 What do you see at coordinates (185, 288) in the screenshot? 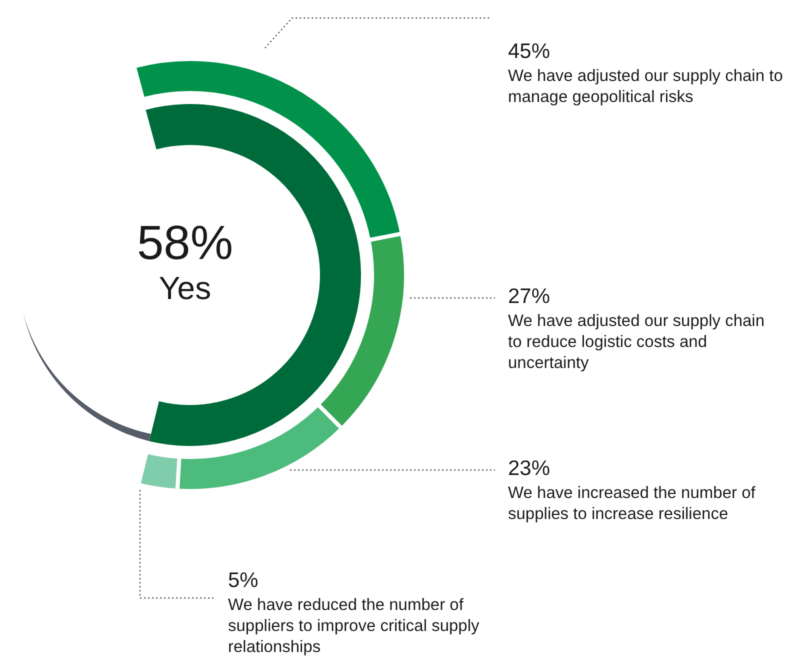
I see `slice-label: Yes` at bounding box center [185, 288].